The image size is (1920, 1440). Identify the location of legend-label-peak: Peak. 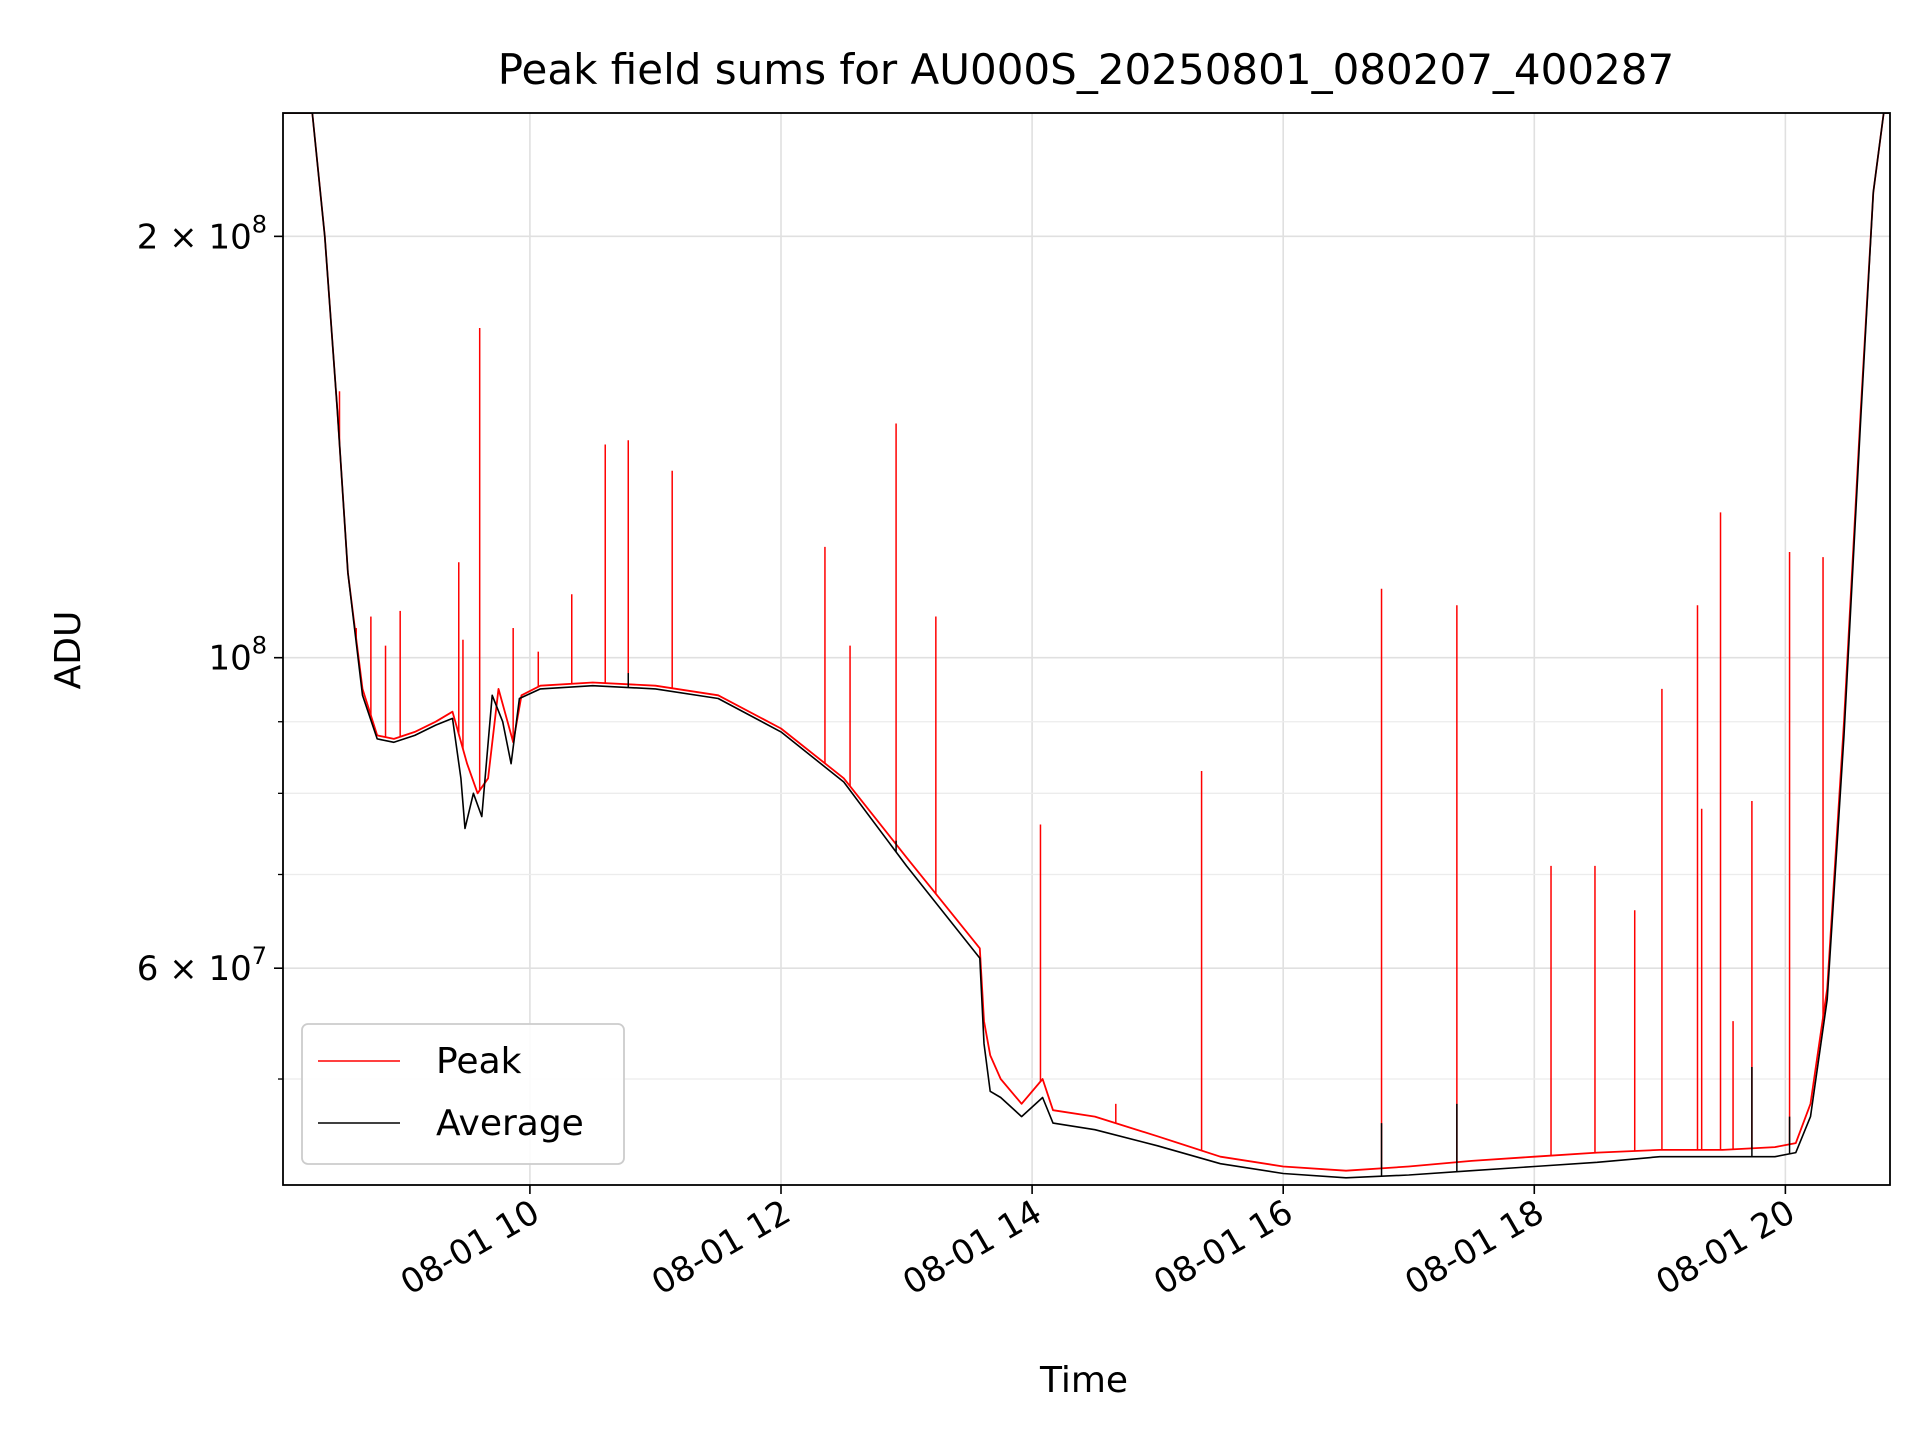
(479, 1061).